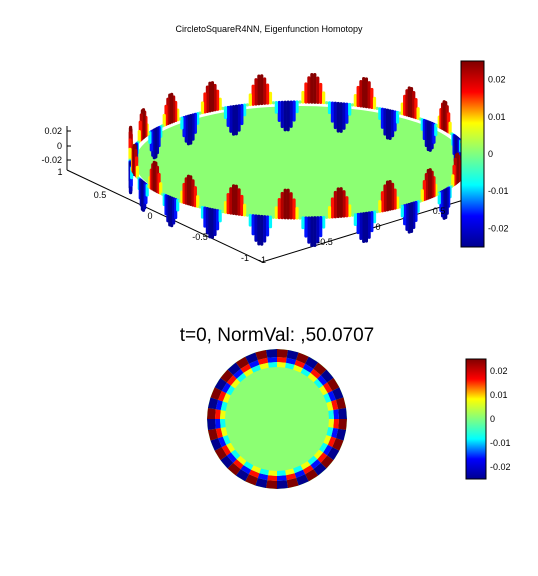 The width and height of the screenshot is (538, 576). I want to click on colorbar-tick-label: 0.01, so click(499, 395).